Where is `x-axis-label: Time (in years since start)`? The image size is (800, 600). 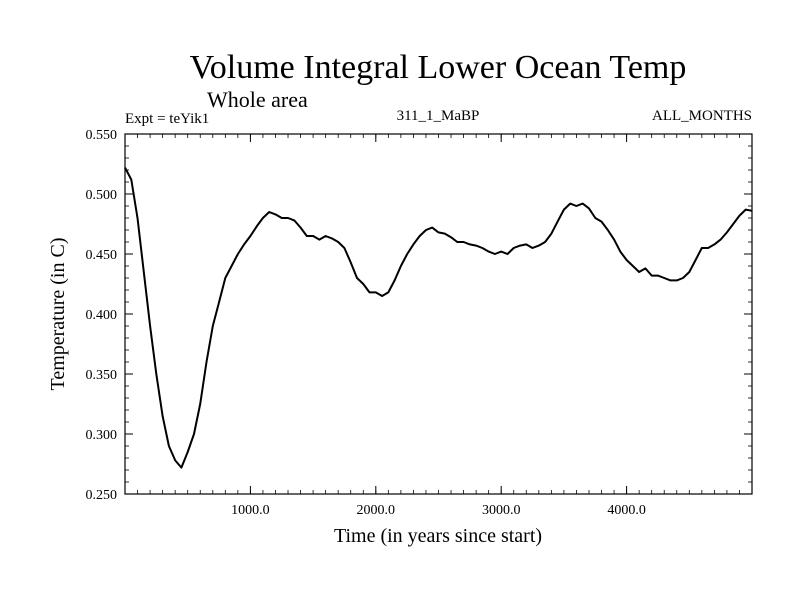 x-axis-label: Time (in years since start) is located at coordinates (438, 536).